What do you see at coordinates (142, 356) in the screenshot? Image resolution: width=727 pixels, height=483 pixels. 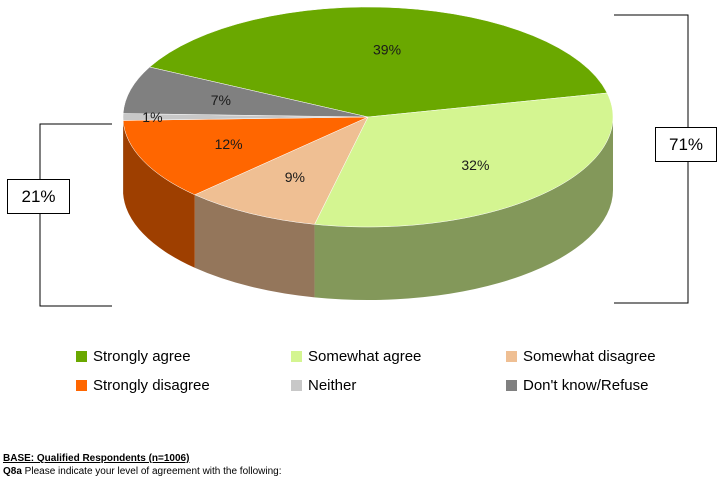 I see `legend-label: Strongly agree` at bounding box center [142, 356].